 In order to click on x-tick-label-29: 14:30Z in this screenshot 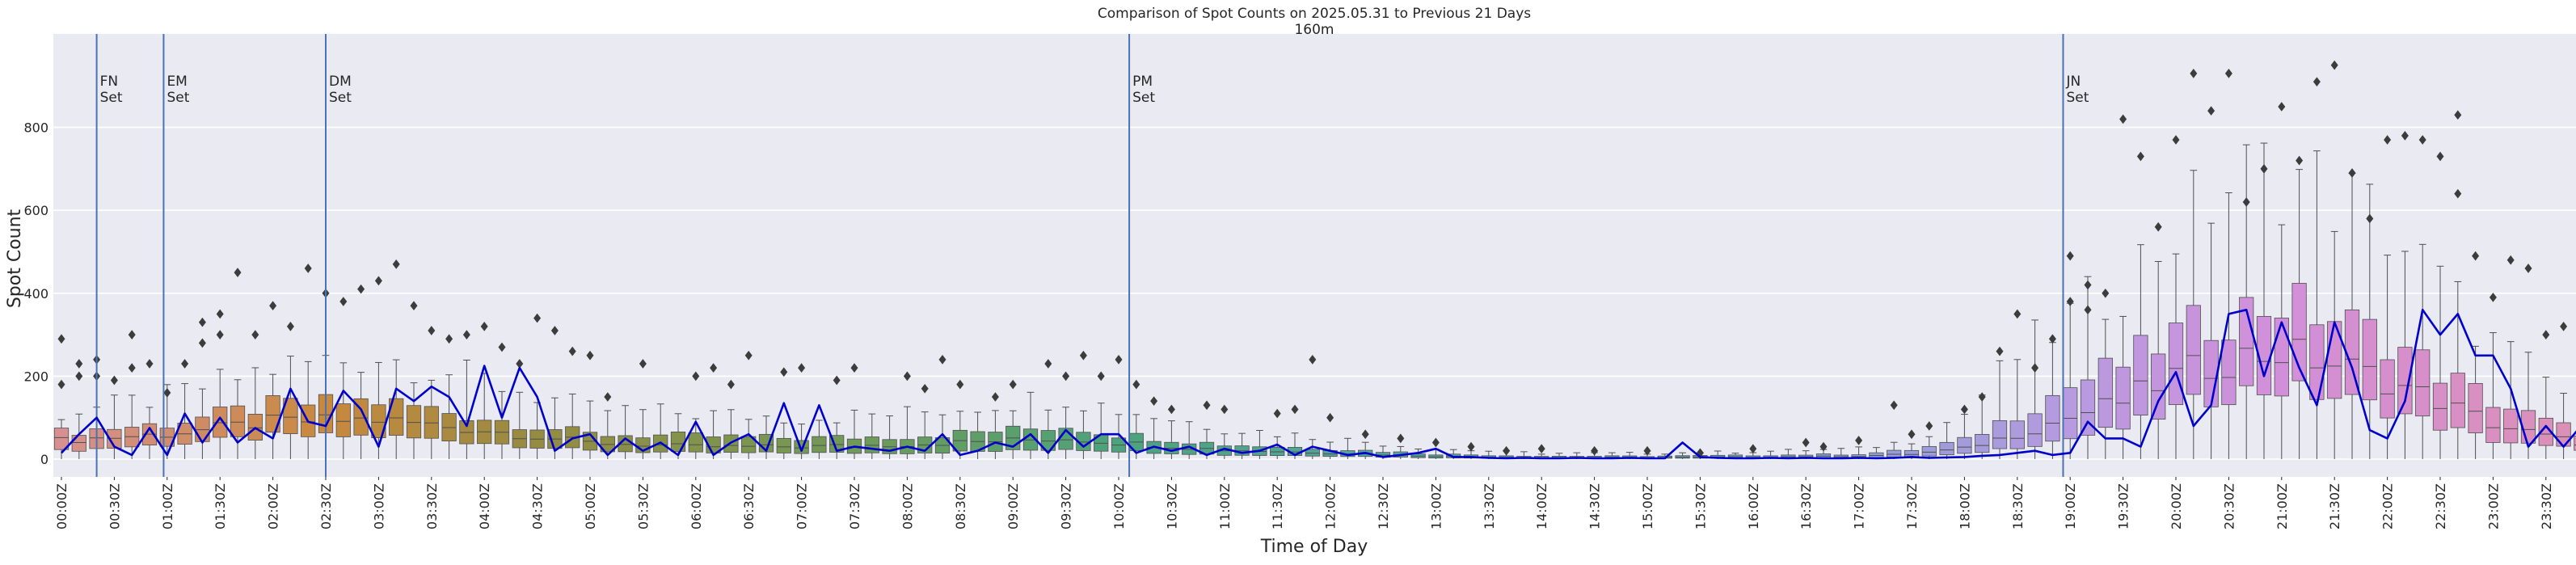, I will do `click(1595, 506)`.